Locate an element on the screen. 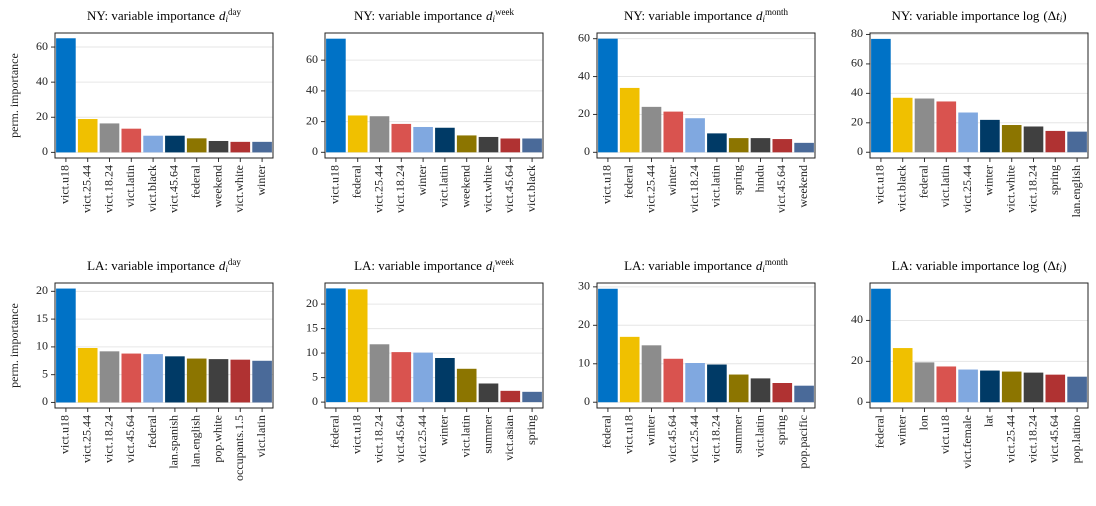 This screenshot has width=1096, height=506. y-tick-label: 30 is located at coordinates (584, 286).